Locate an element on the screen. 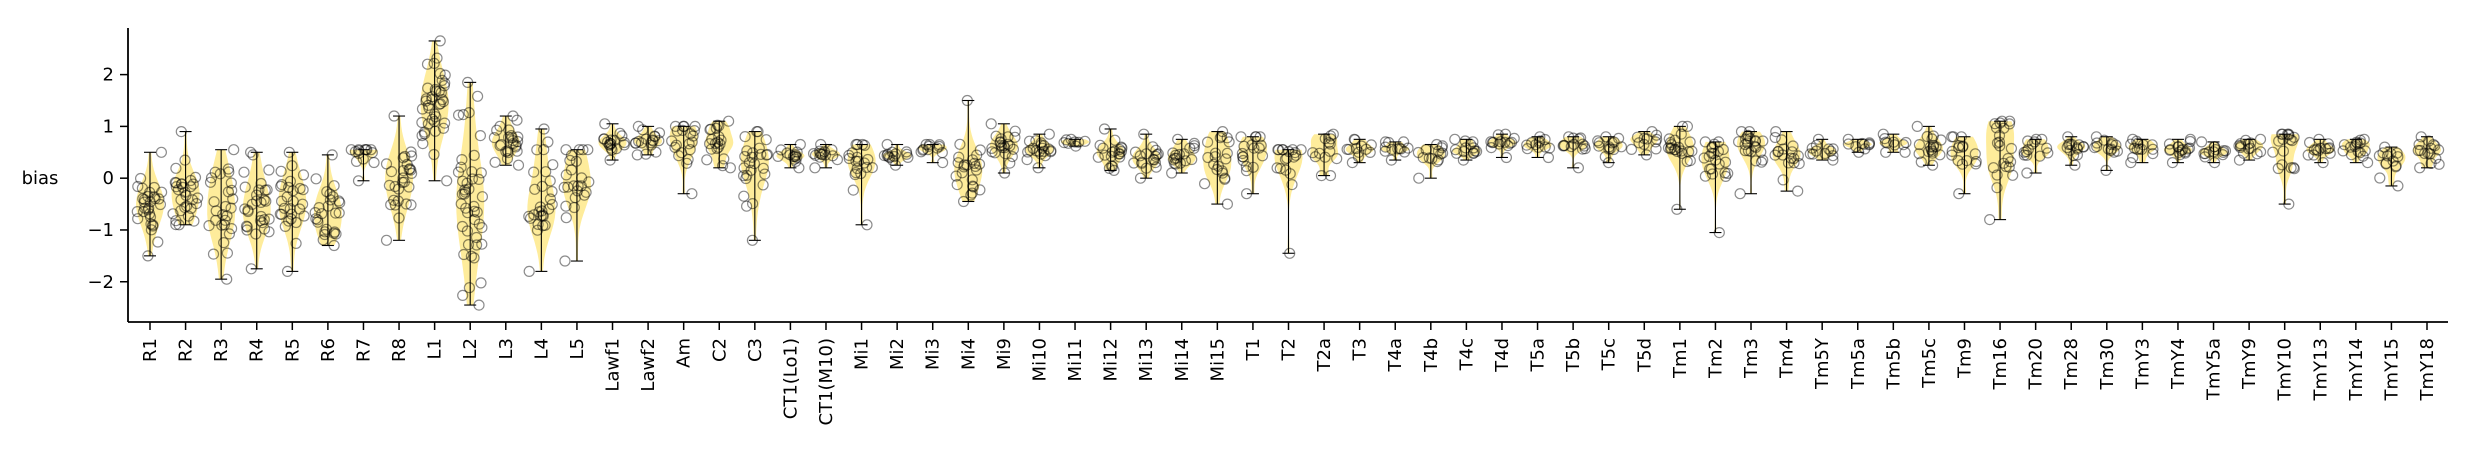 The width and height of the screenshot is (2479, 470). data-point-TmY18 is located at coordinates (2430, 154).